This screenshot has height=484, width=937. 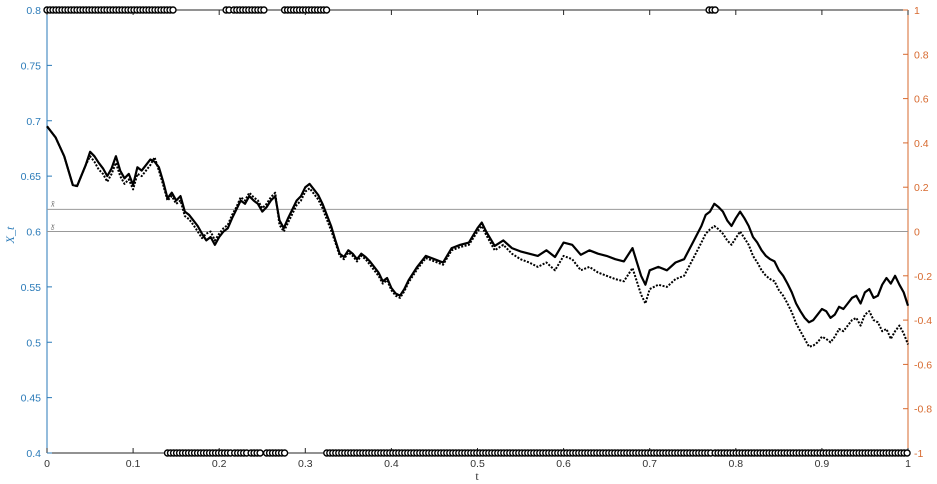 What do you see at coordinates (33, 343) in the screenshot?
I see `left-tick-label: 0.5` at bounding box center [33, 343].